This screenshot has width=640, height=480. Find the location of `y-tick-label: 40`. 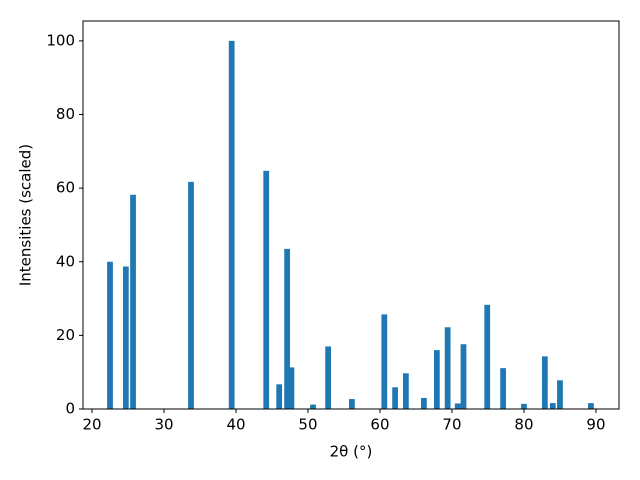

y-tick-label: 40 is located at coordinates (65, 261).